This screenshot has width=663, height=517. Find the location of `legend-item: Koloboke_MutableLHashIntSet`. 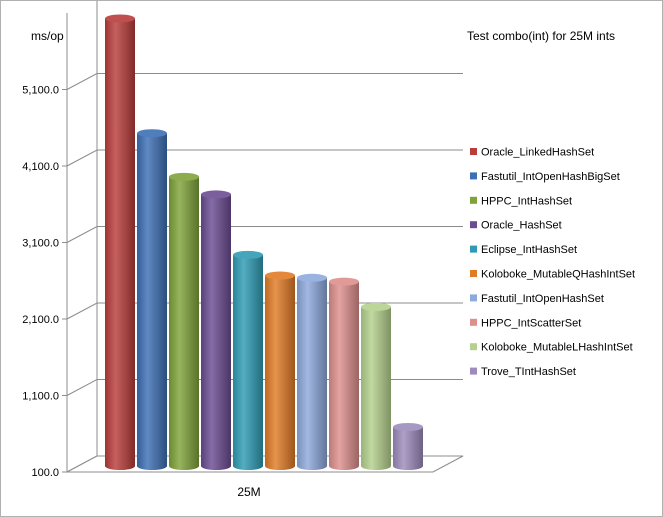

legend-item: Koloboke_MutableLHashIntSet is located at coordinates (551, 348).